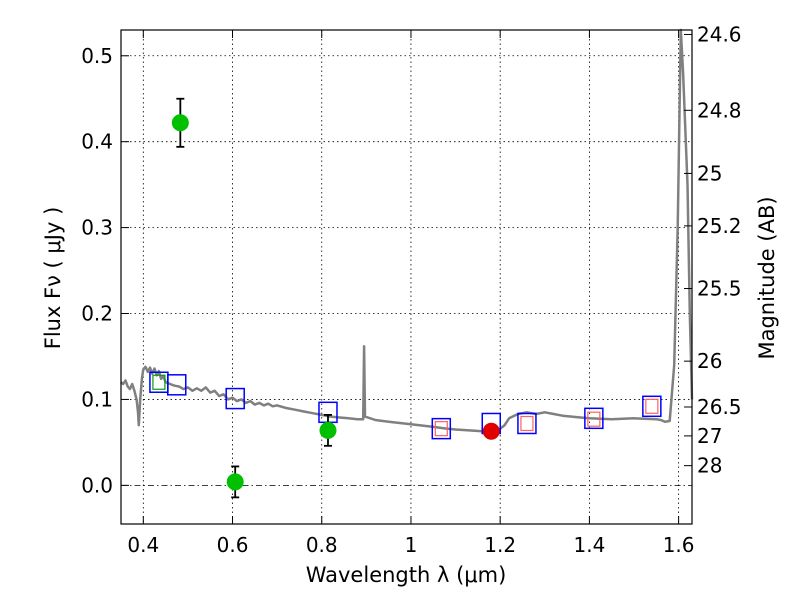 Image resolution: width=800 pixels, height=600 pixels. Describe the element at coordinates (97, 485) in the screenshot. I see `y-tick-label: 0.0` at that location.